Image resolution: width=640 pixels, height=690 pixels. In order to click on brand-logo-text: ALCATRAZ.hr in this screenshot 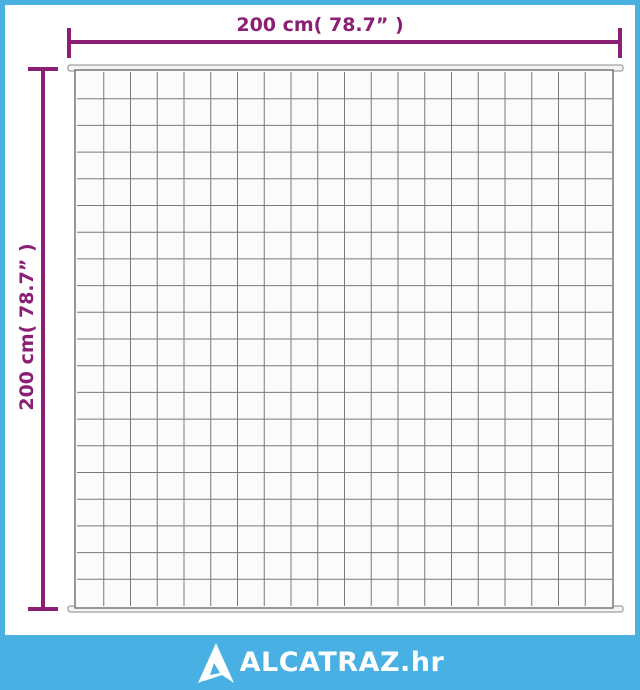, I will do `click(342, 662)`.